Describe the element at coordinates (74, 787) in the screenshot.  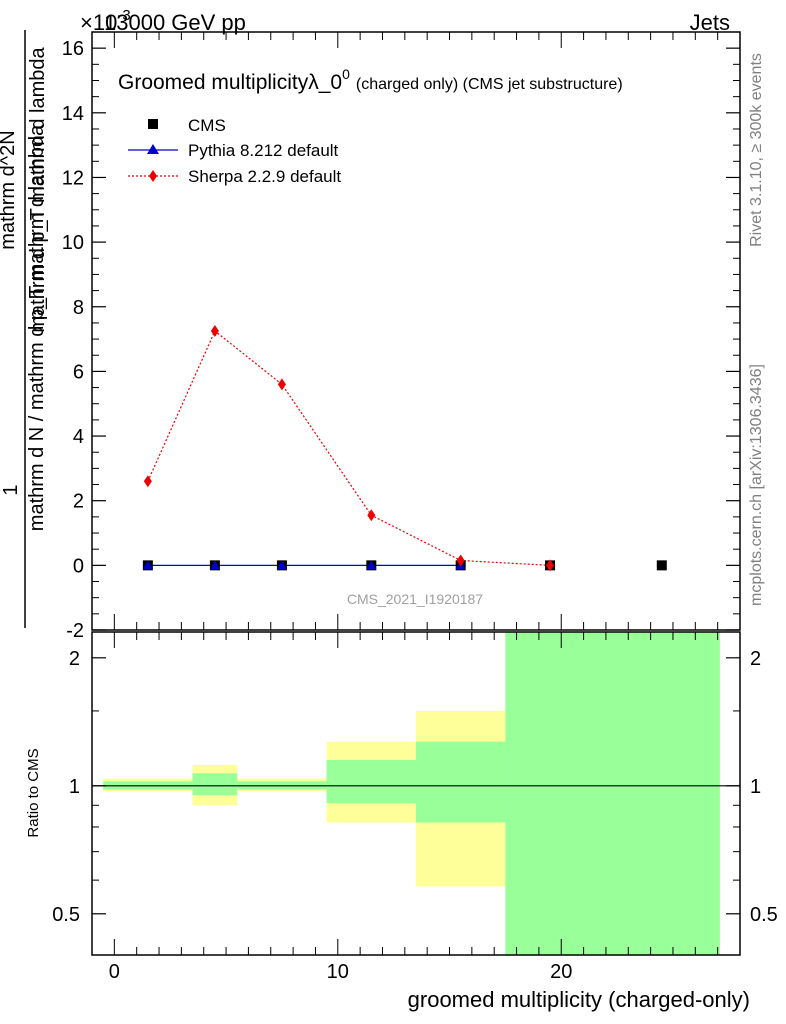
I see `ratio-ytick-label: 1` at that location.